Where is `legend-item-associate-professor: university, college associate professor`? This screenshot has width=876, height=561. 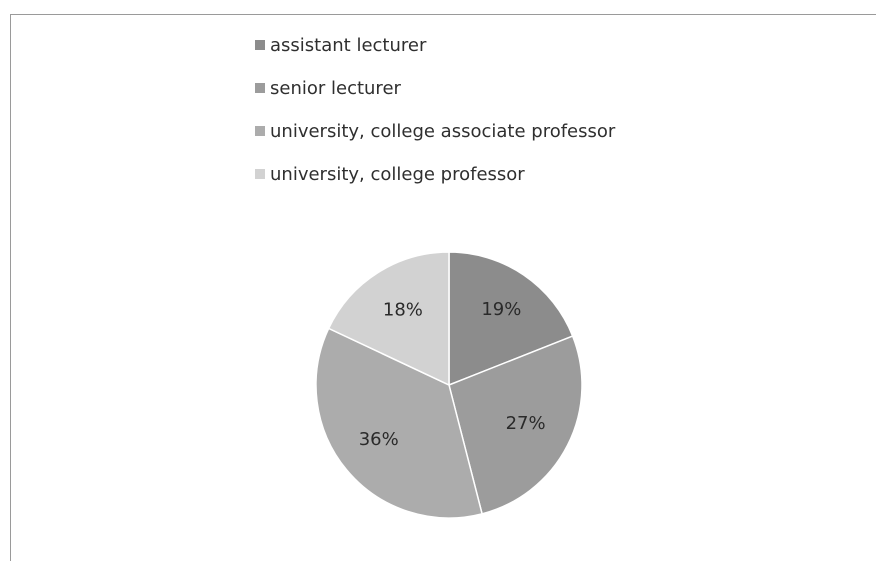
legend-item-associate-professor: university, college associate professor is located at coordinates (435, 131).